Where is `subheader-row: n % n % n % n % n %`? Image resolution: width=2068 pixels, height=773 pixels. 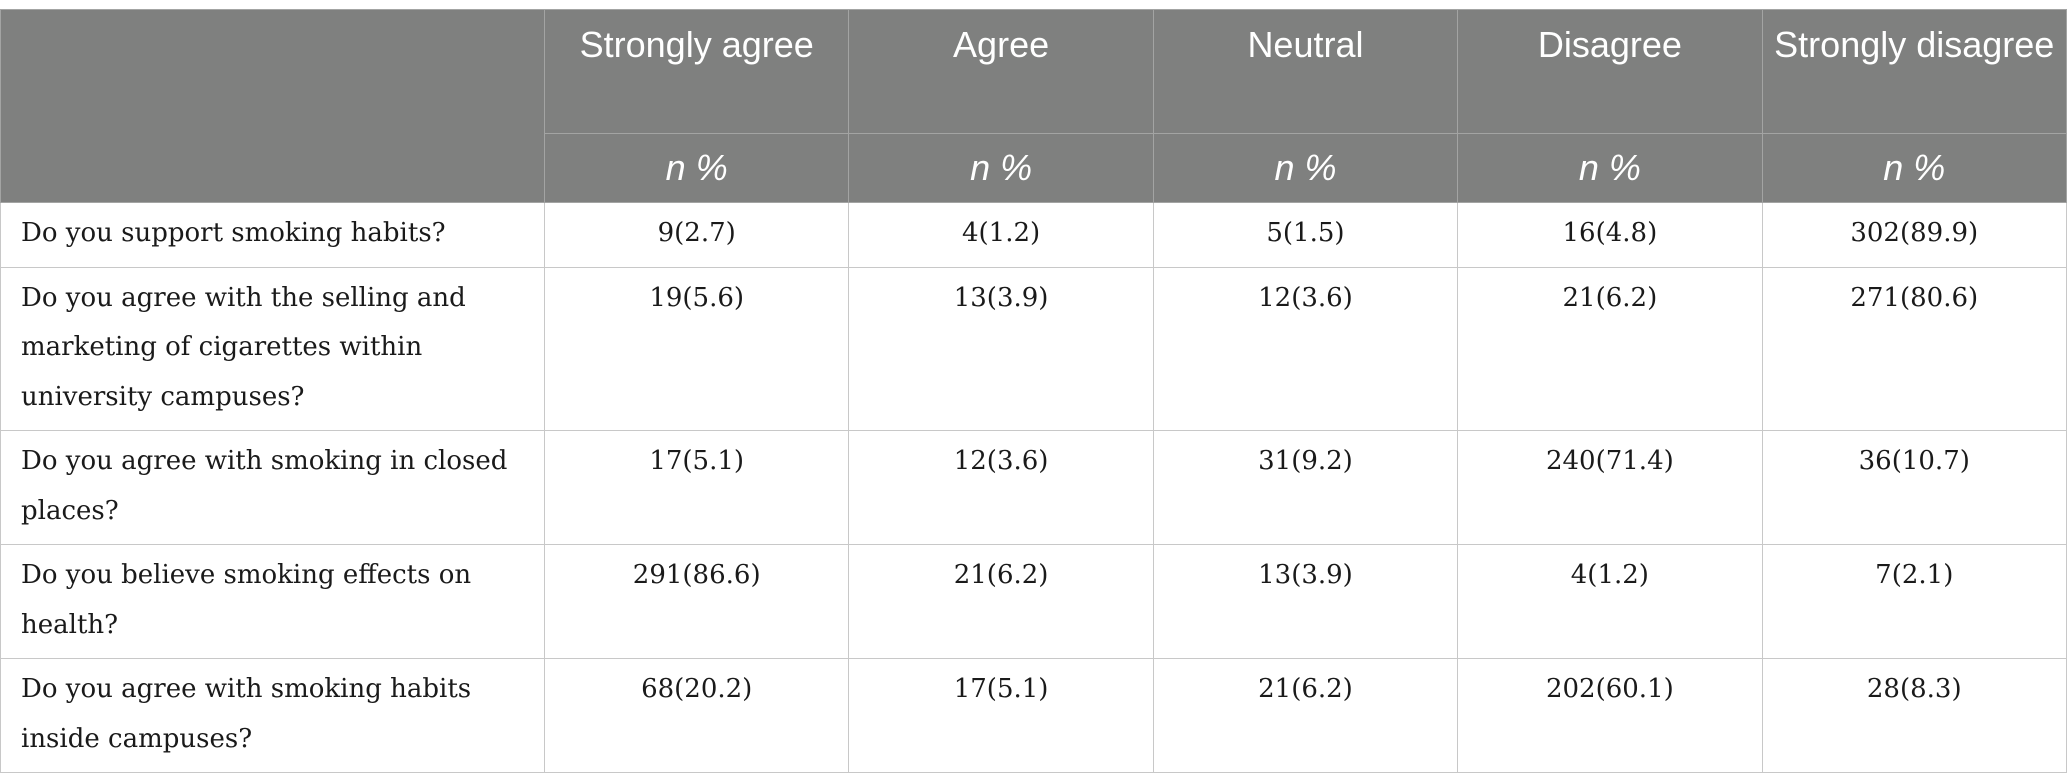
subheader-row: n % n % n % n % n % is located at coordinates (1034, 168).